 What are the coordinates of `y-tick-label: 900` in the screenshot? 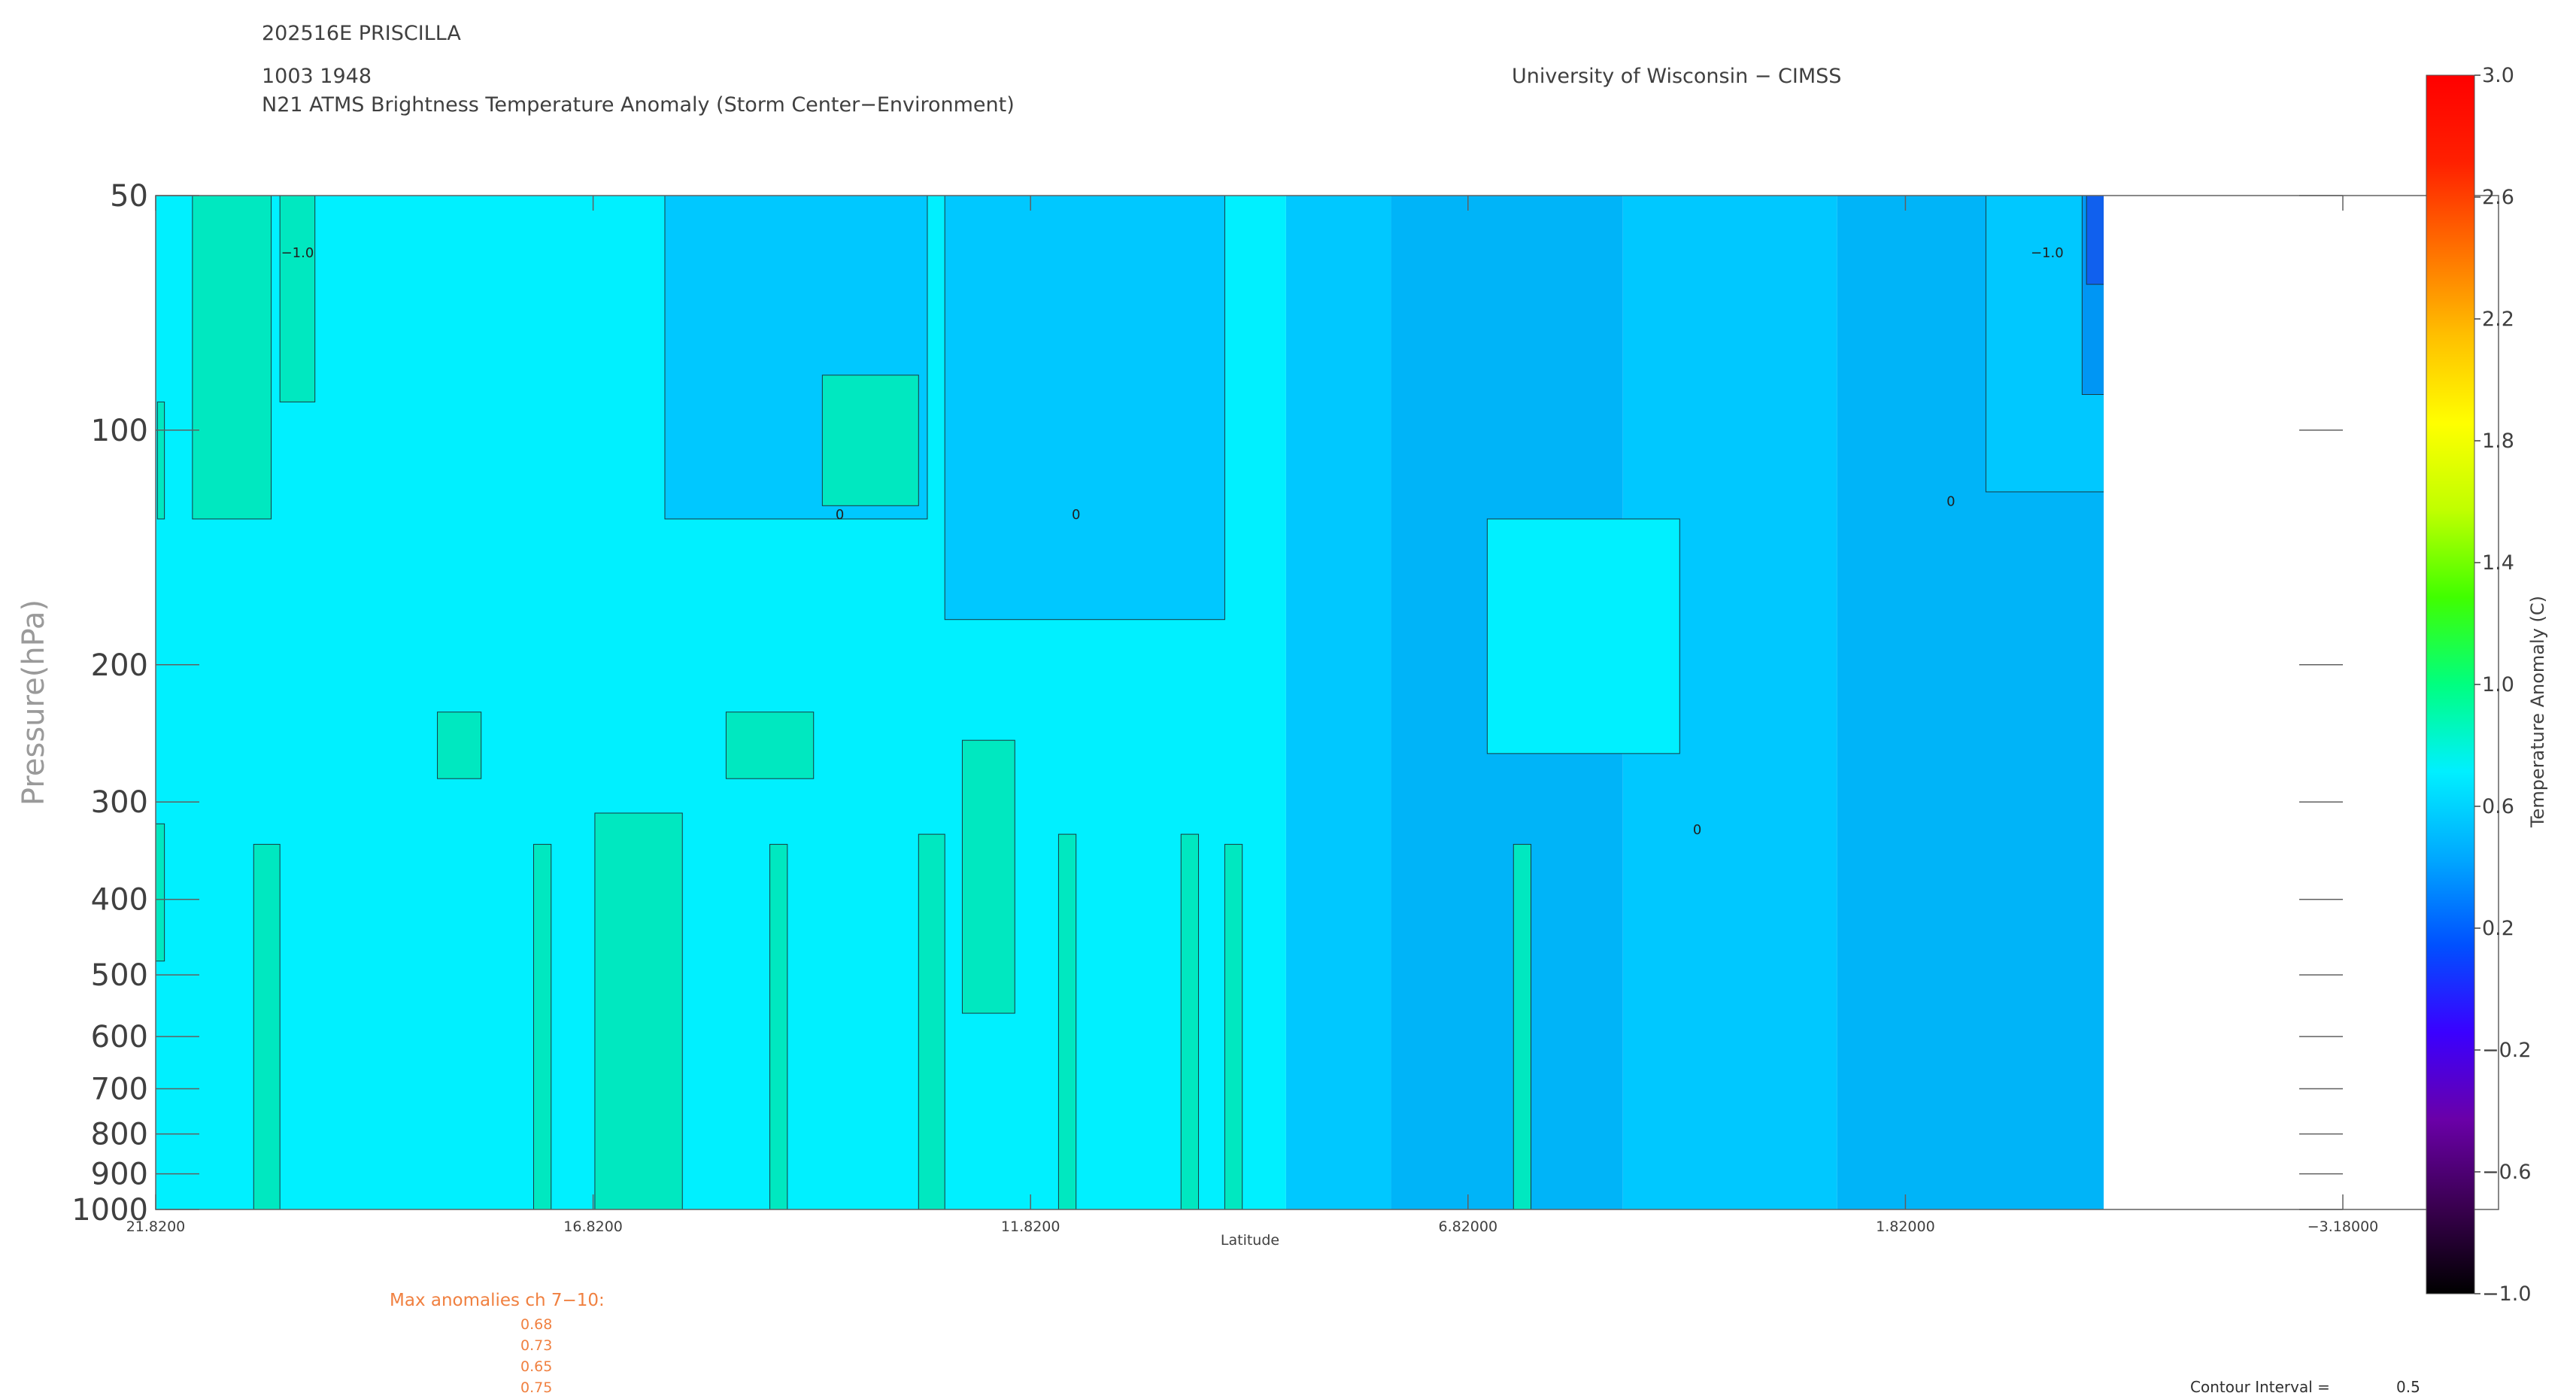 It's located at (119, 1175).